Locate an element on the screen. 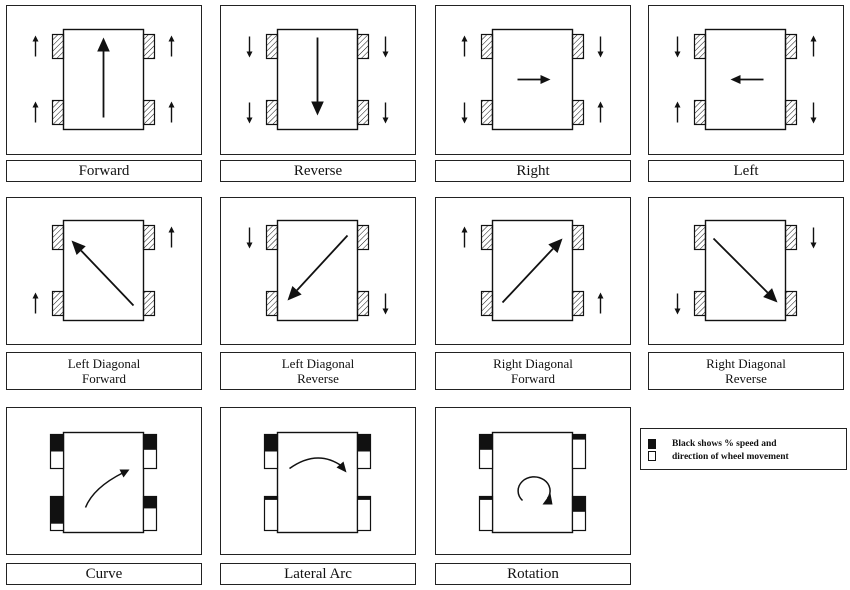 This screenshot has width=850, height=590. caption-left-diagonal-reverse: Left Diagonal Reverse is located at coordinates (318, 371).